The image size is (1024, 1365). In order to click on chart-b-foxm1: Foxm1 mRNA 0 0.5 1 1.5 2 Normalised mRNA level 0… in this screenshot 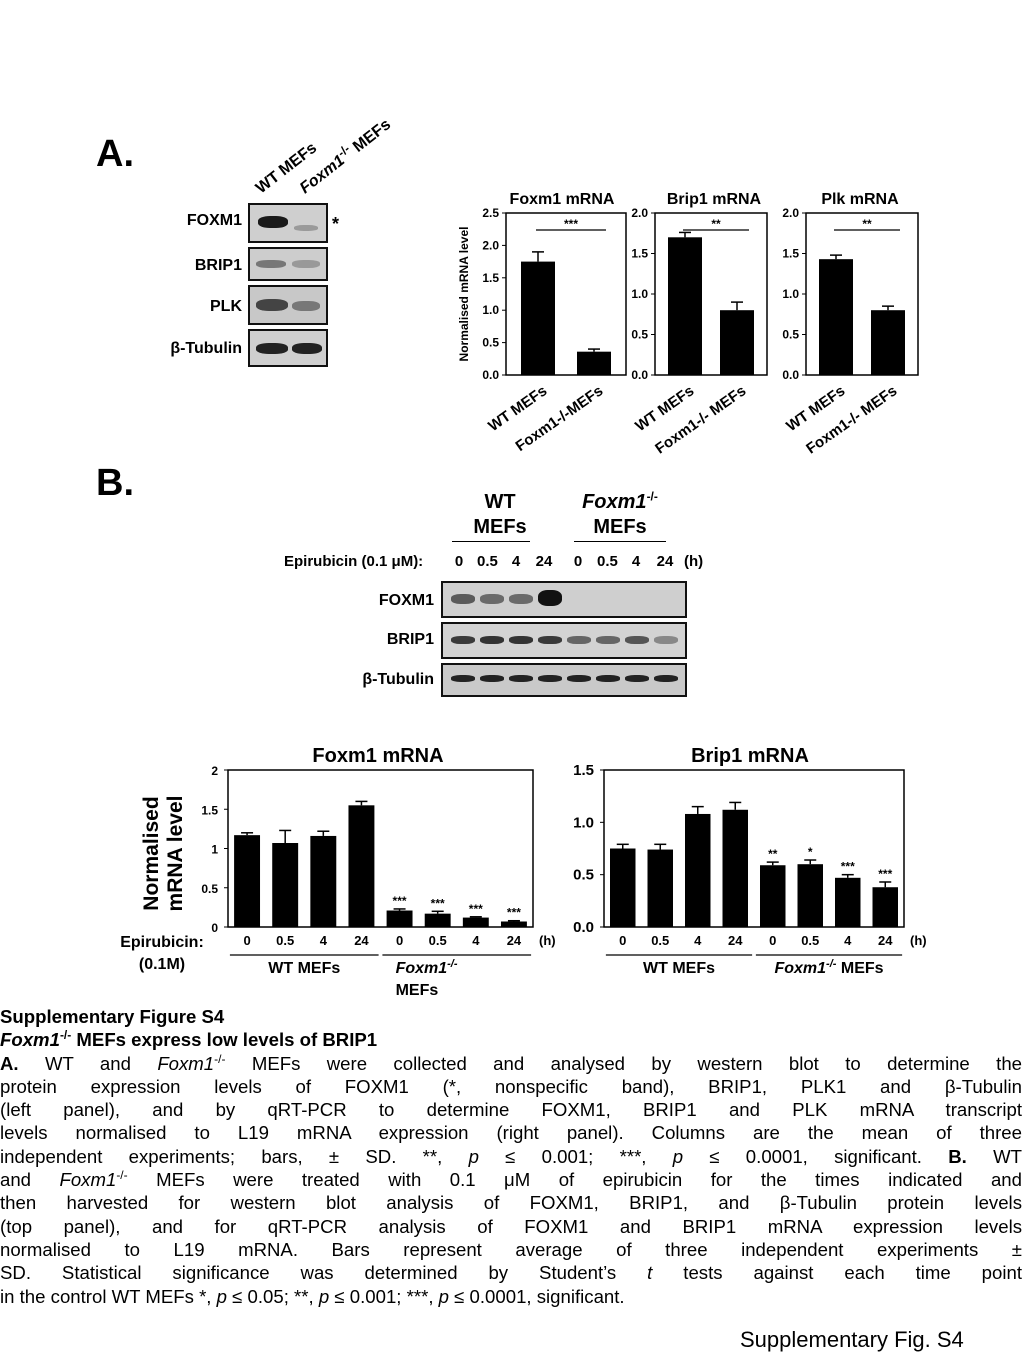, I will do `click(337, 872)`.